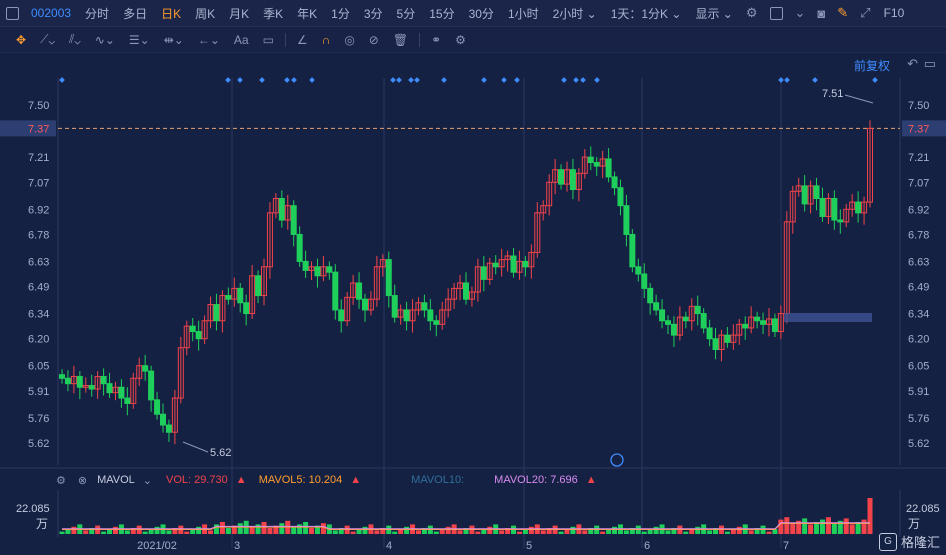  What do you see at coordinates (356, 480) in the screenshot?
I see `mavol5-up-icon: ▲` at bounding box center [356, 480].